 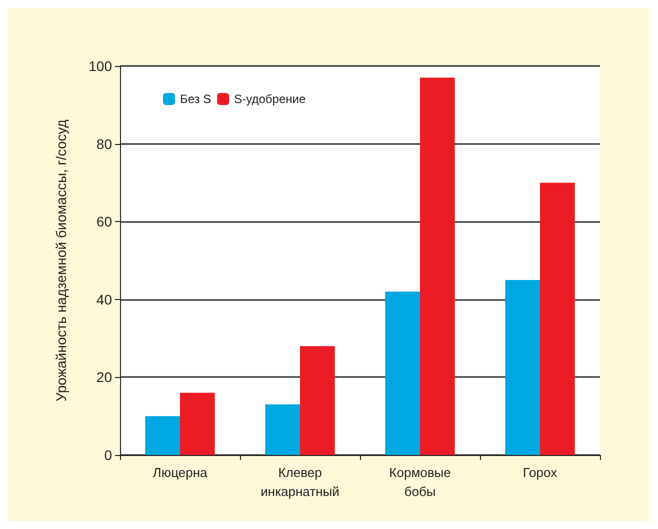 I want to click on x-tick-label: Клевер инкарнатный, so click(x=300, y=482).